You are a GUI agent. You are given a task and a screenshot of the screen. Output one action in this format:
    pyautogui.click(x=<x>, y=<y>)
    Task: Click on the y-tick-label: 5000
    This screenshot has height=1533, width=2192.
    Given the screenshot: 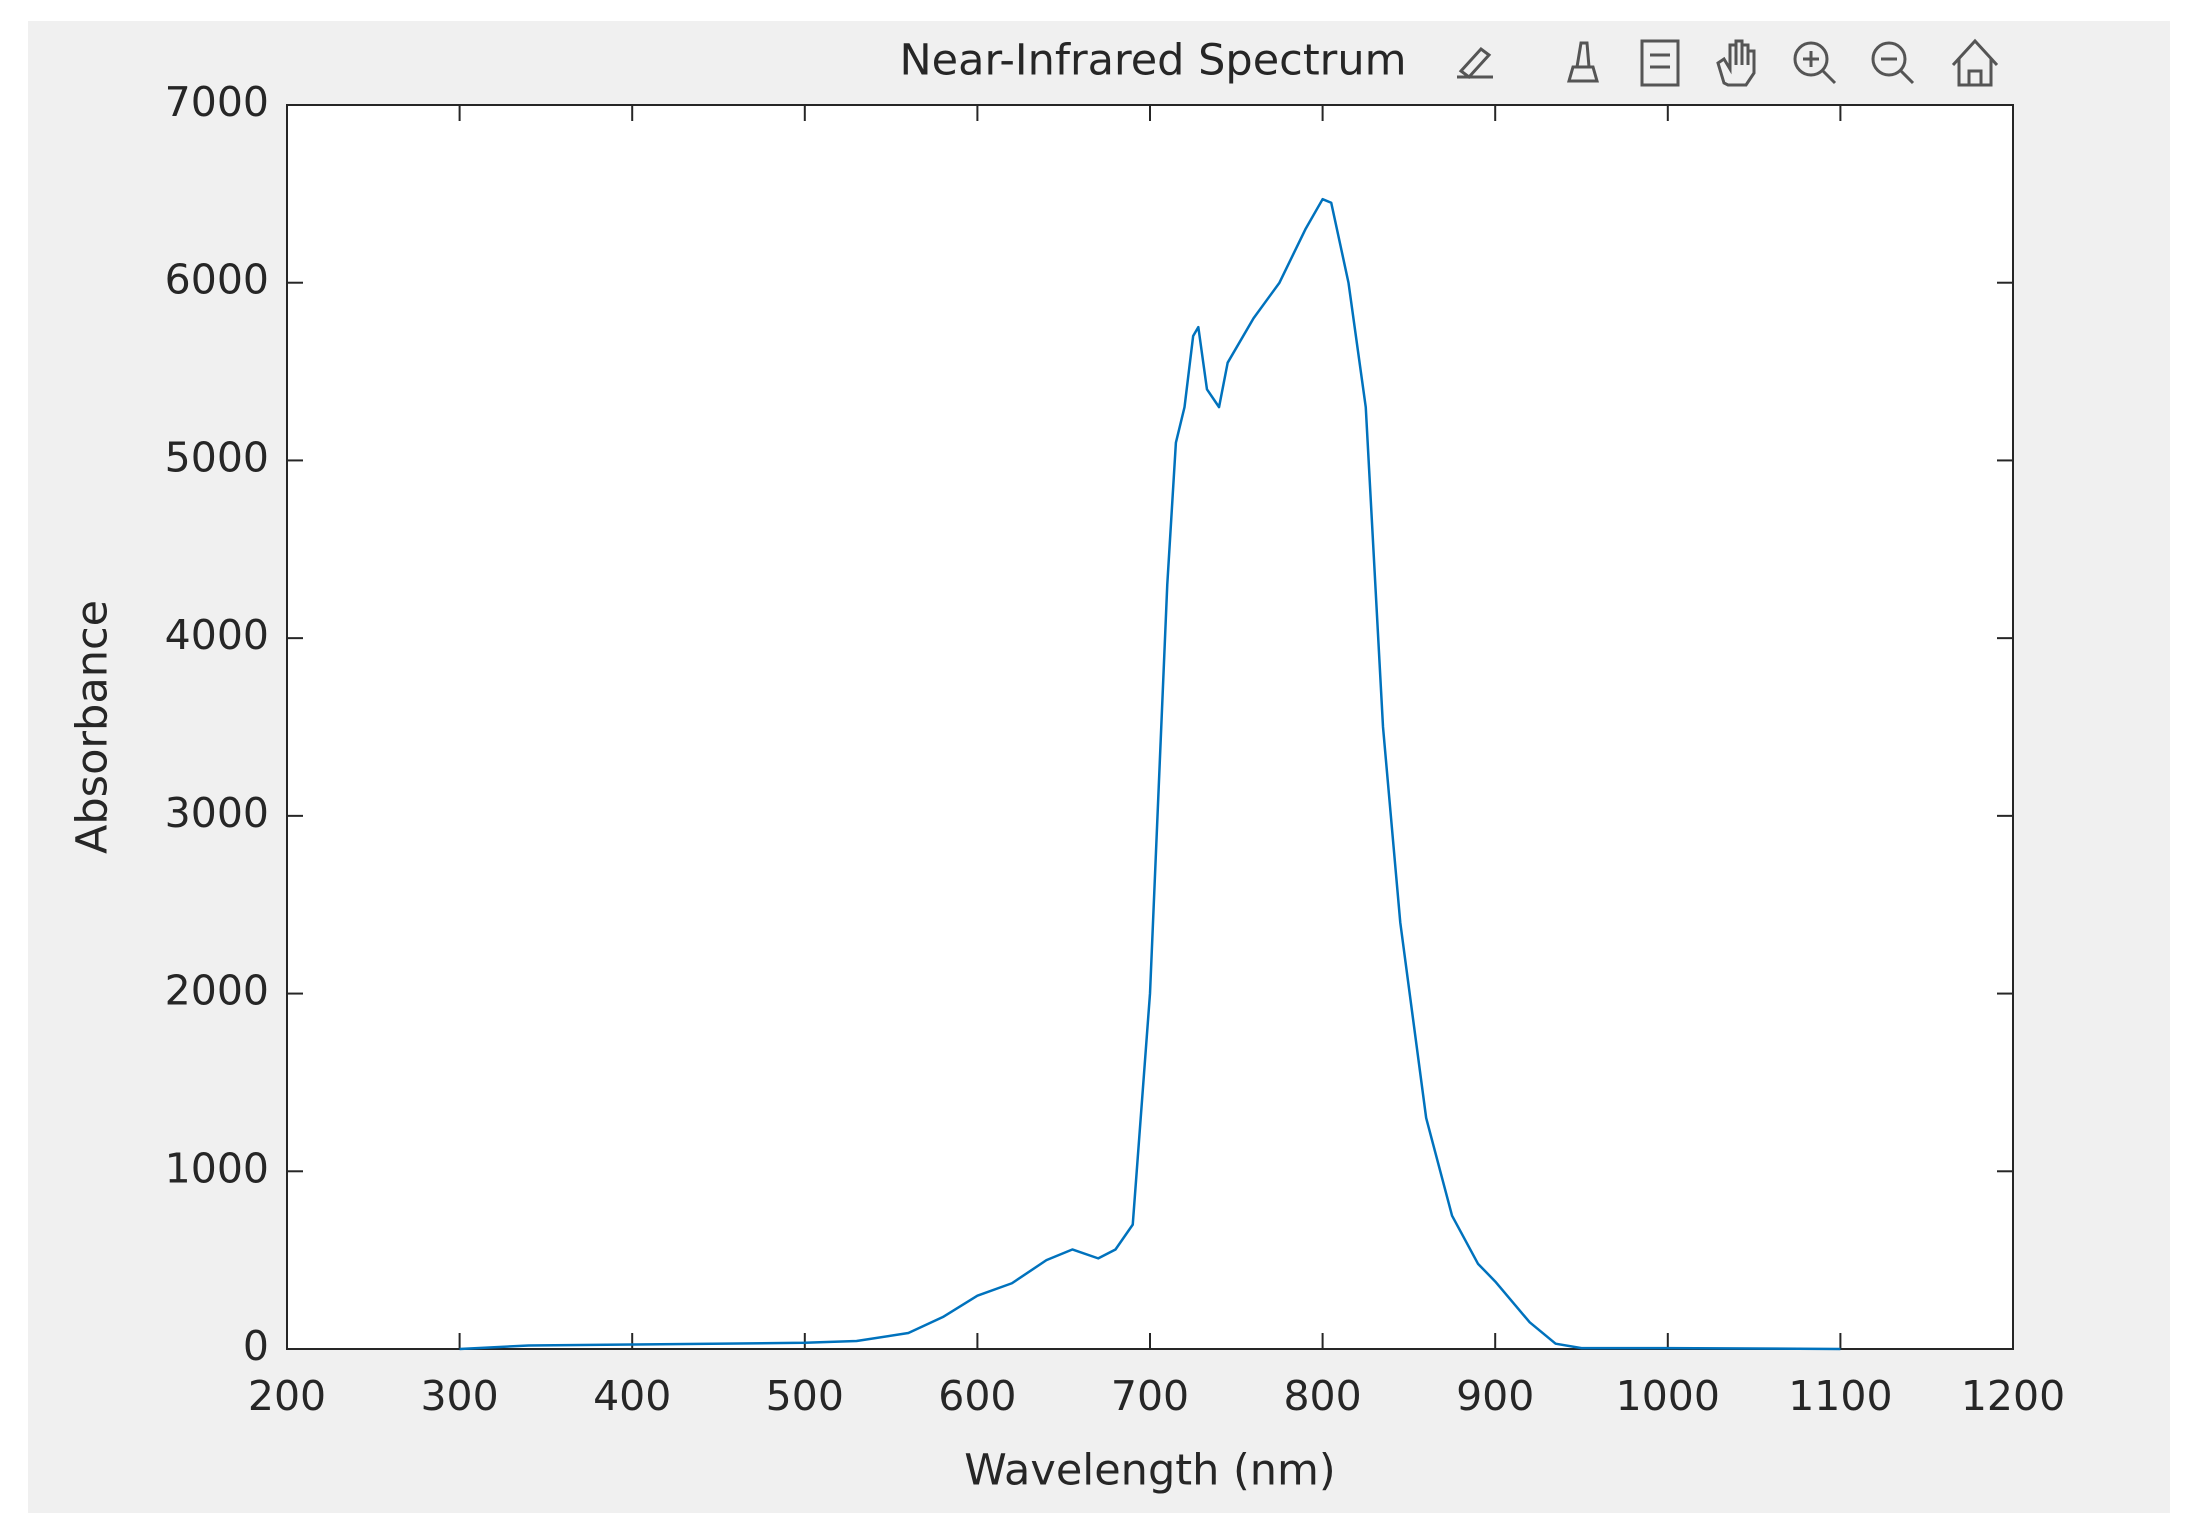 What is the action you would take?
    pyautogui.click(x=217, y=457)
    